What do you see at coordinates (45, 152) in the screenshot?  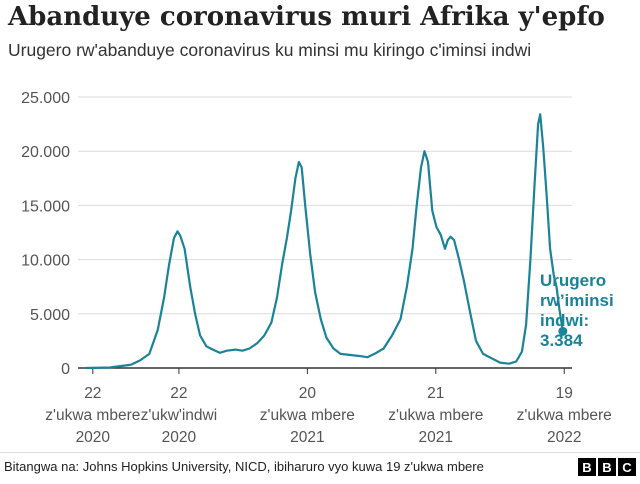 I see `y-tick-label: 20.000` at bounding box center [45, 152].